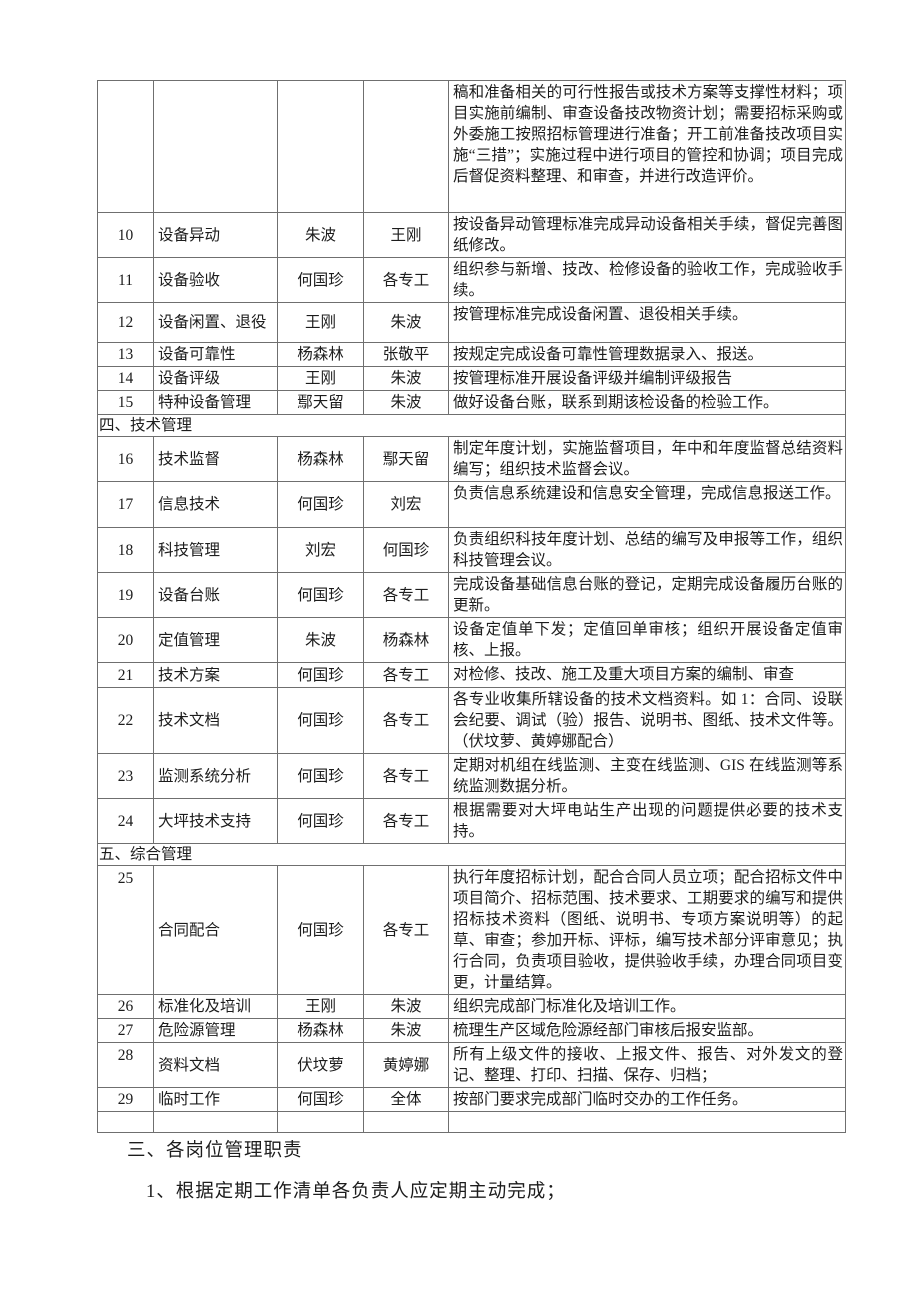  Describe the element at coordinates (215, 504) in the screenshot. I see `cell-task-name: 信息技术` at that location.